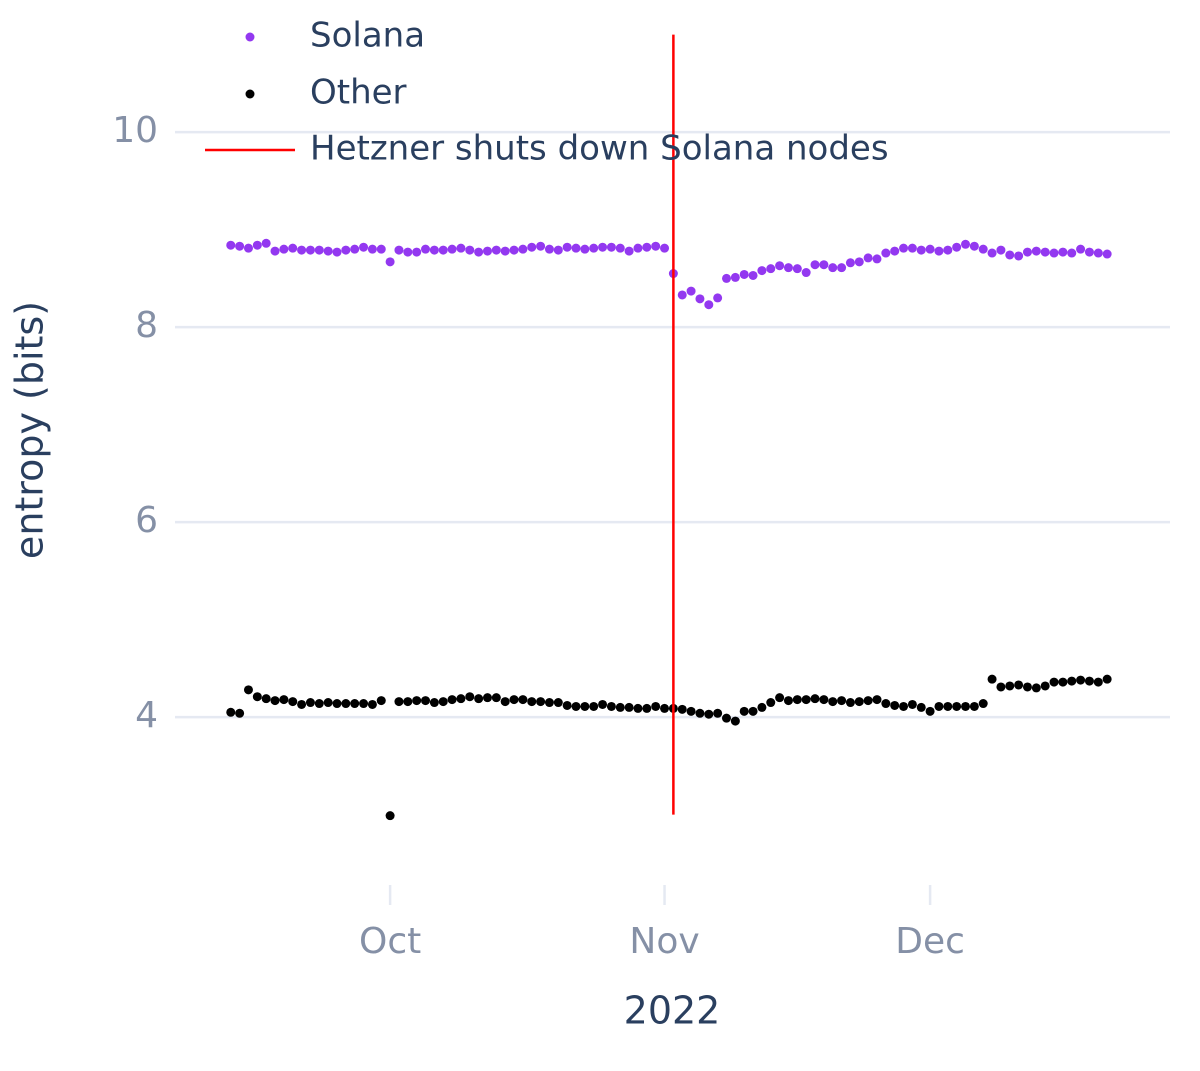 The height and width of the screenshot is (1071, 1200). Describe the element at coordinates (30, 430) in the screenshot. I see `y-axis-title: entropy (bits)` at that location.